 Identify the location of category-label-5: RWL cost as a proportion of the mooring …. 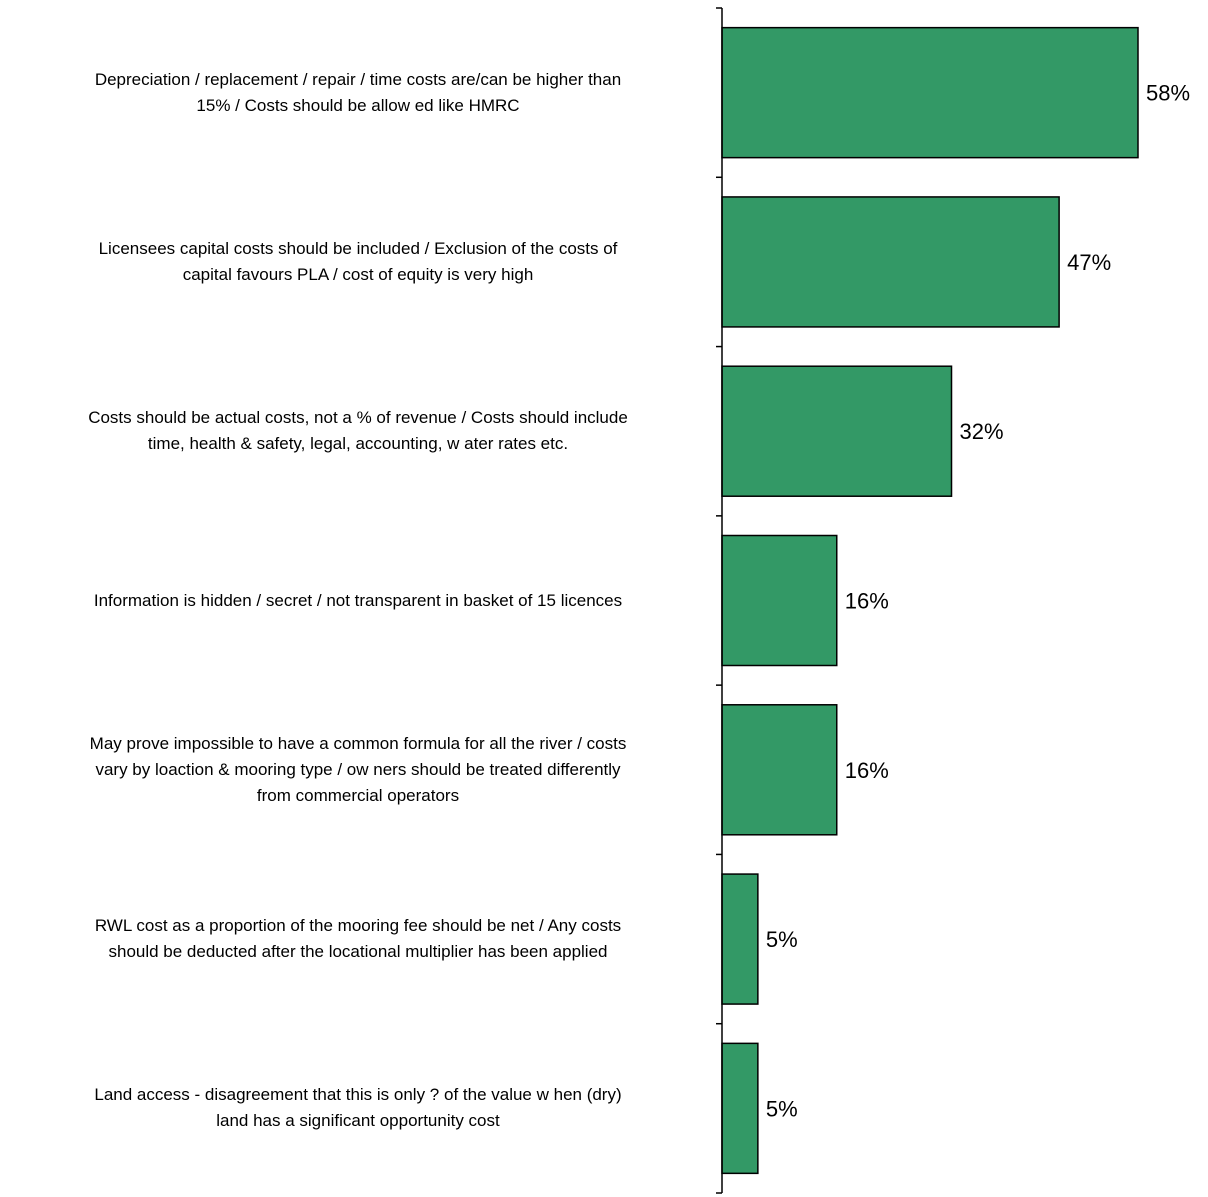
(358, 939).